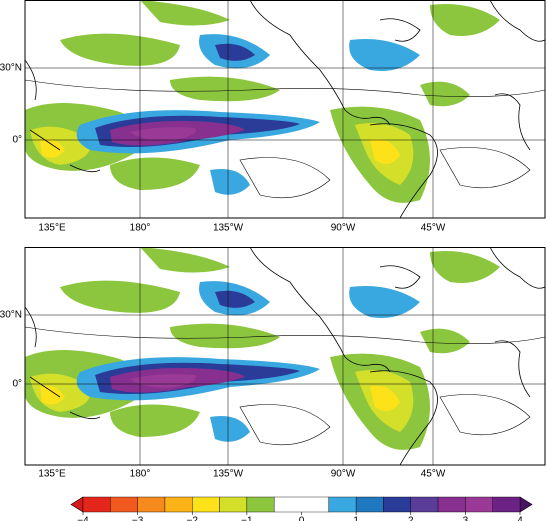  What do you see at coordinates (466, 518) in the screenshot?
I see `colorbar-tick-label: 3` at bounding box center [466, 518].